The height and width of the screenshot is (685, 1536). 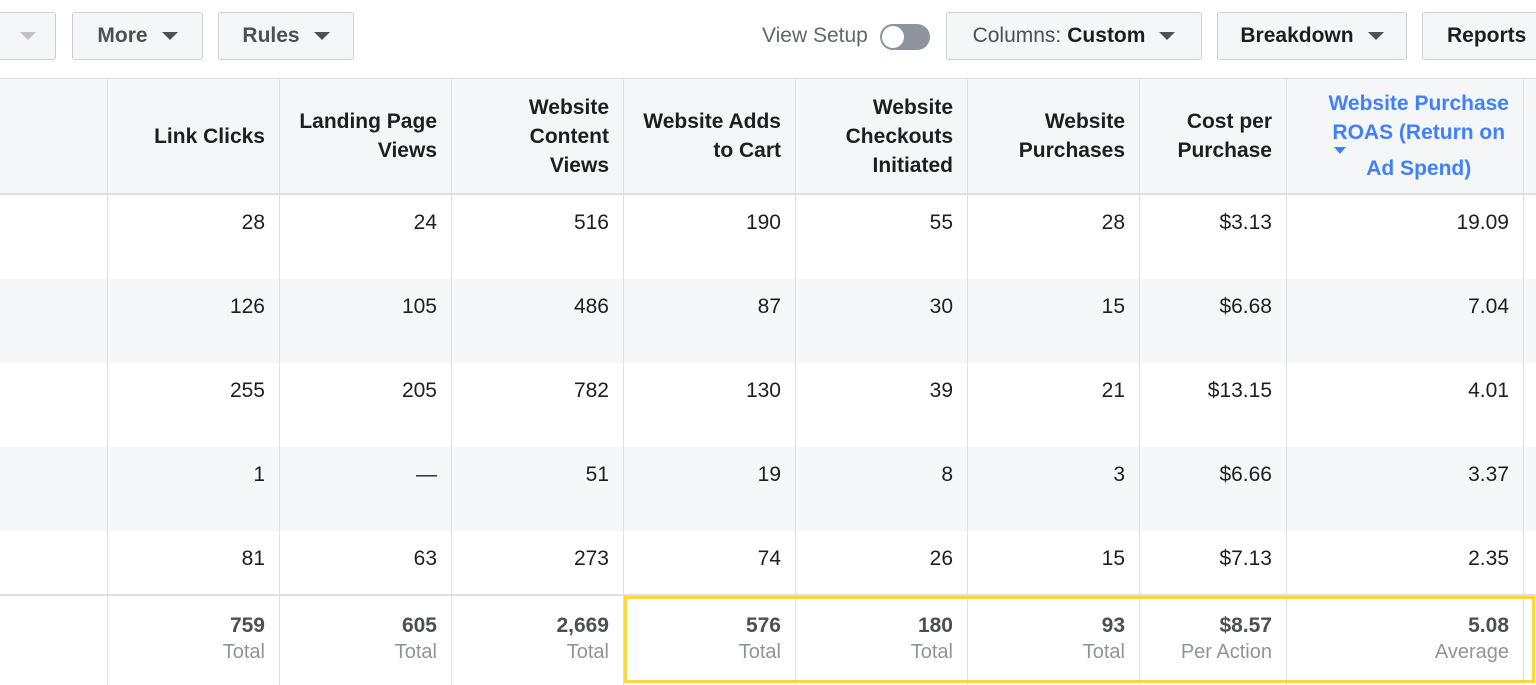 I want to click on table-cell: $3.13, so click(x=1213, y=237).